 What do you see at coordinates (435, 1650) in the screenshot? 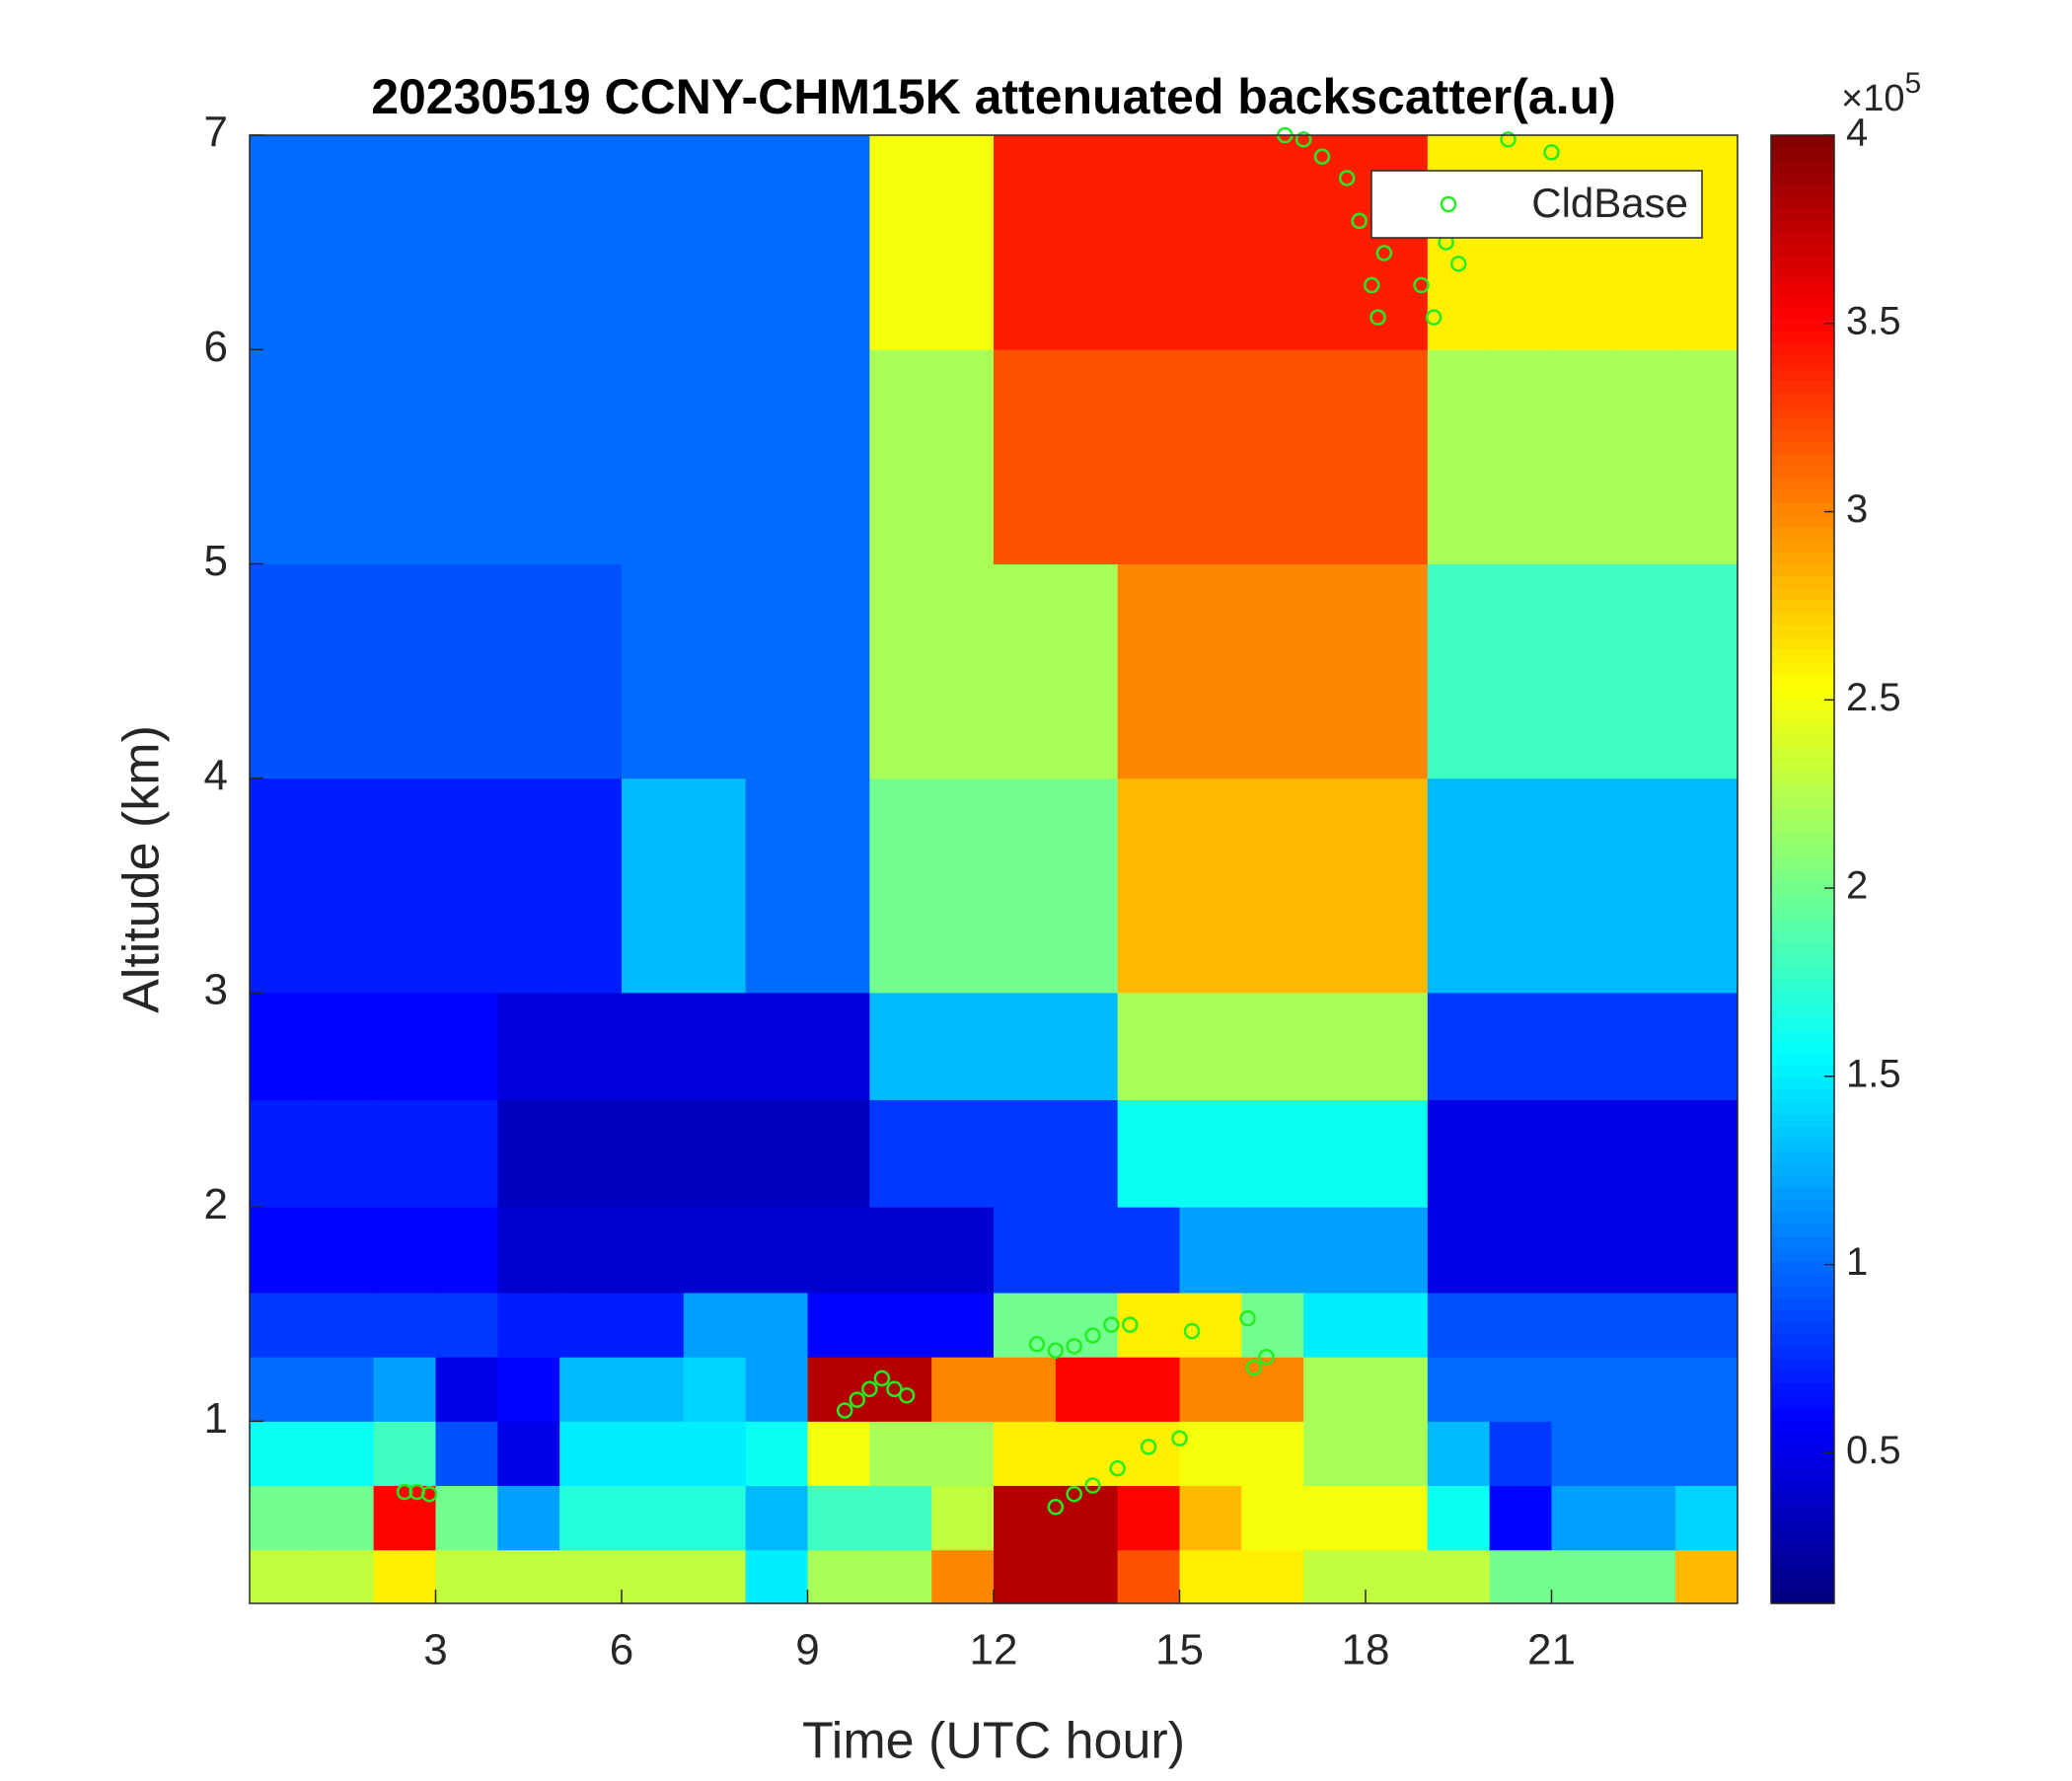
I see `x-tick-label: 3` at bounding box center [435, 1650].